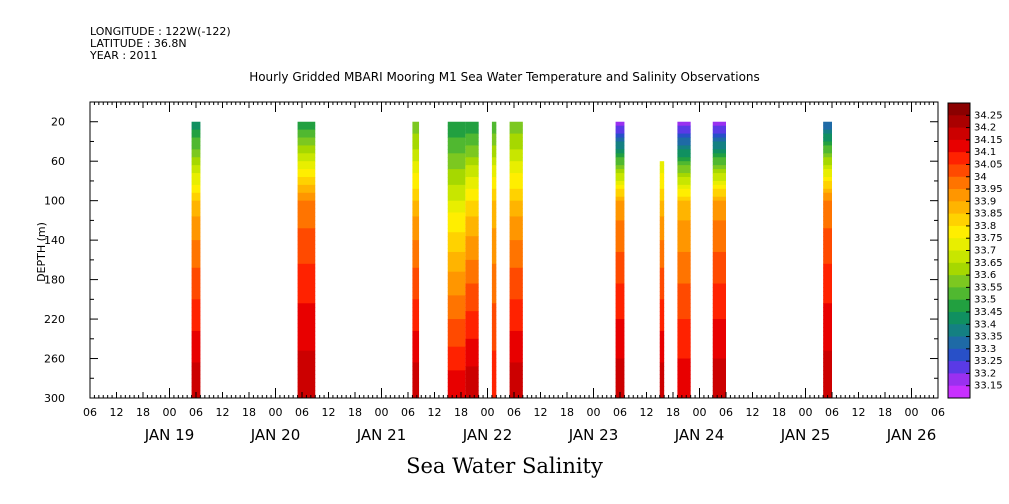  I want to click on x-hour-label: 00, so click(700, 412).